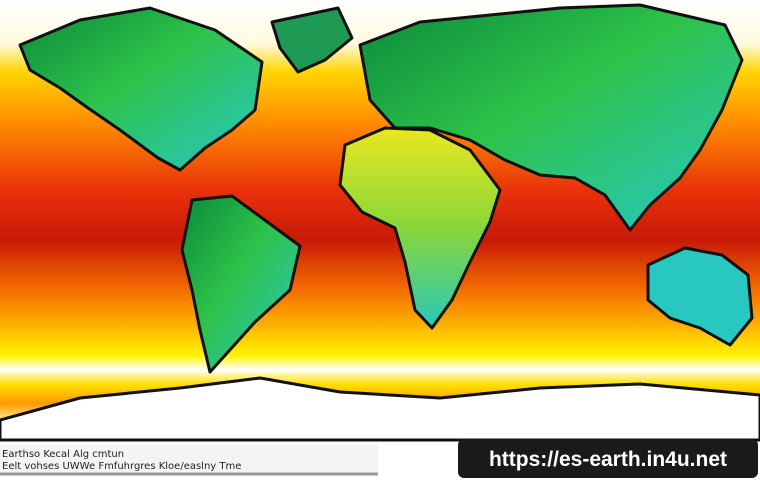 The width and height of the screenshot is (760, 480). What do you see at coordinates (700, 296) in the screenshot?
I see `australia` at bounding box center [700, 296].